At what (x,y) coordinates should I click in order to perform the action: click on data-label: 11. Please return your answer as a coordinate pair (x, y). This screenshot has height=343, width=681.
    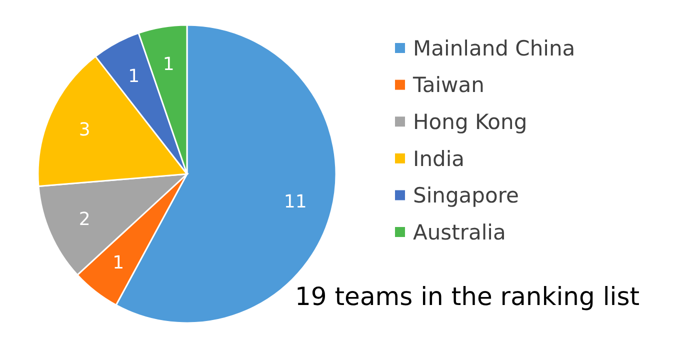
    Looking at the image, I should click on (295, 202).